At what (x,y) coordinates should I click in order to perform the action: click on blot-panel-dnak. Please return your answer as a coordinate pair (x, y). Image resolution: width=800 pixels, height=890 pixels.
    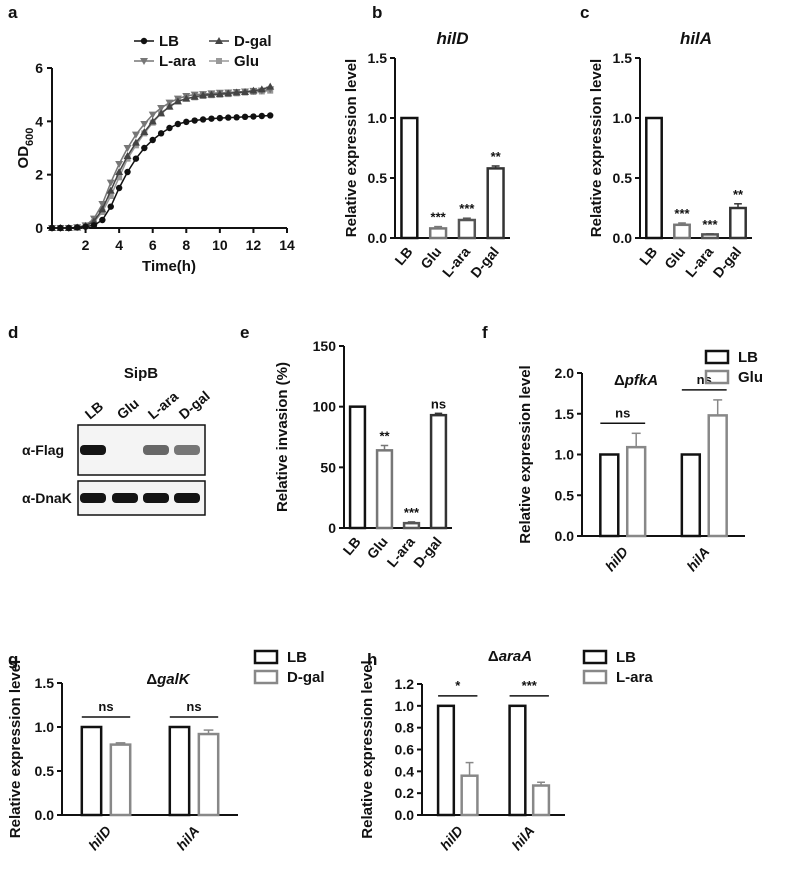
    Looking at the image, I should click on (141, 498).